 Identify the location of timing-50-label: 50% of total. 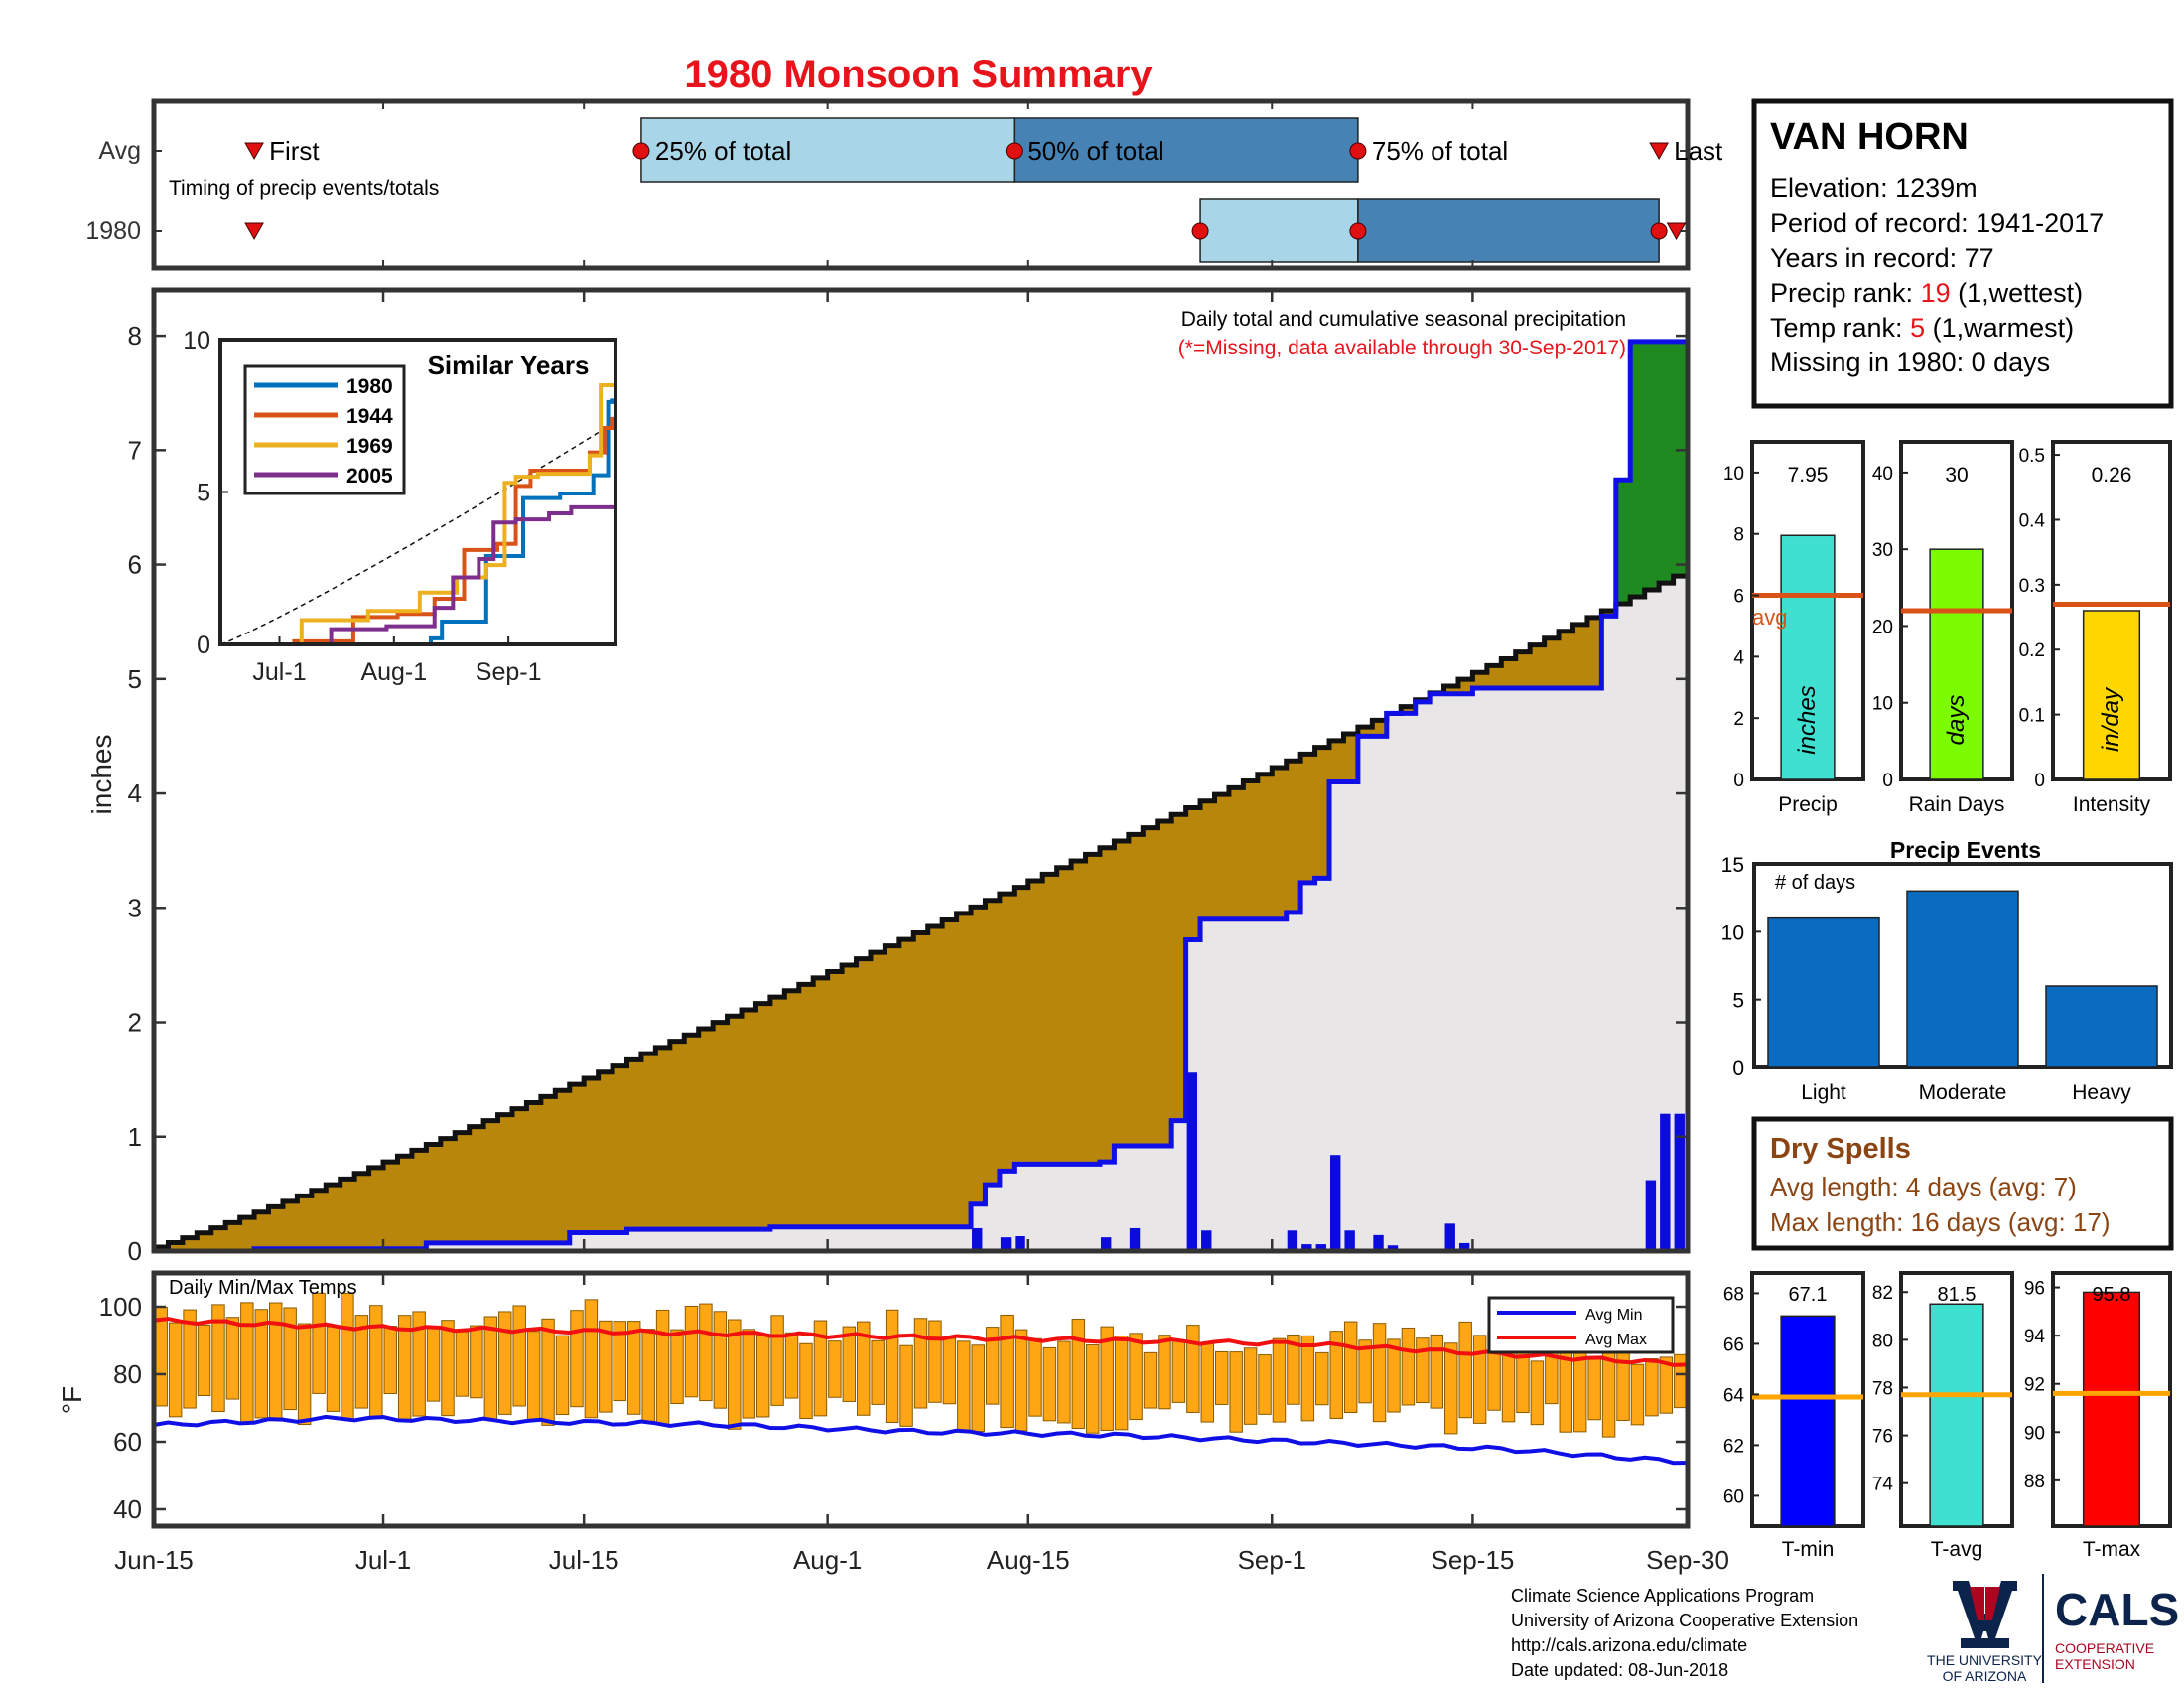
(1095, 151).